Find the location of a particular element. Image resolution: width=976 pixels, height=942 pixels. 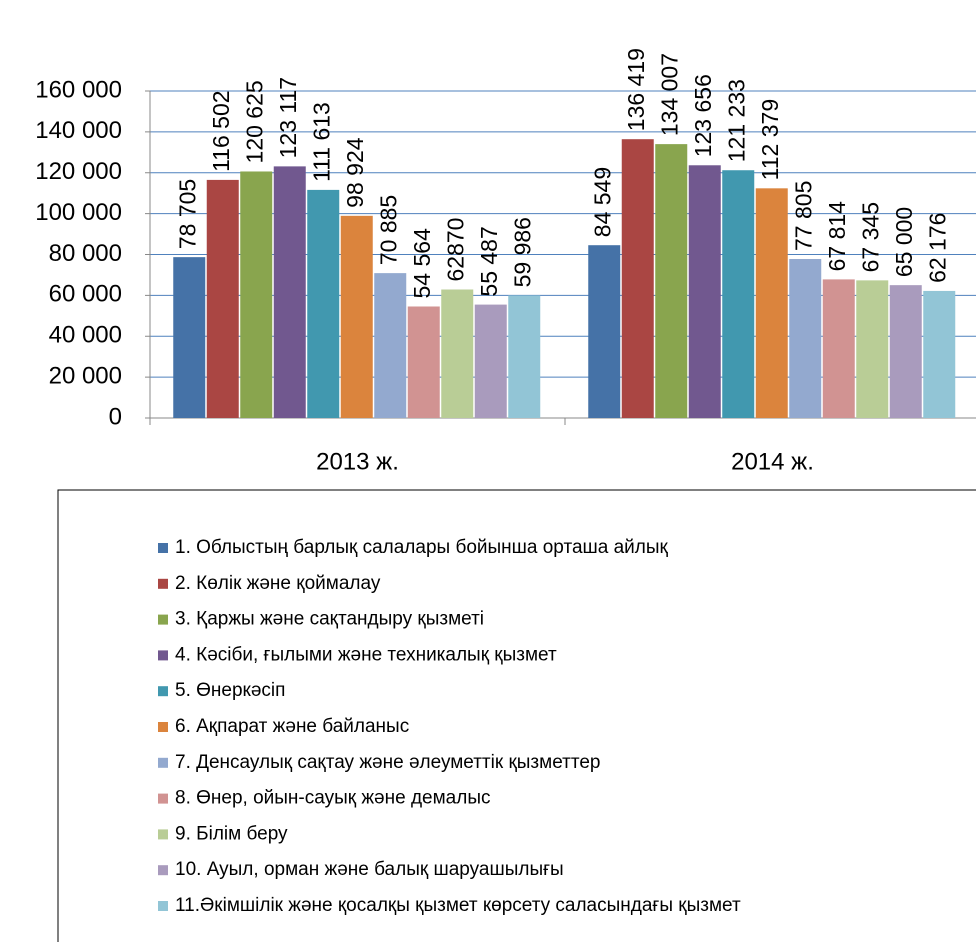

y-tick-label: 40 000 is located at coordinates (85, 335).